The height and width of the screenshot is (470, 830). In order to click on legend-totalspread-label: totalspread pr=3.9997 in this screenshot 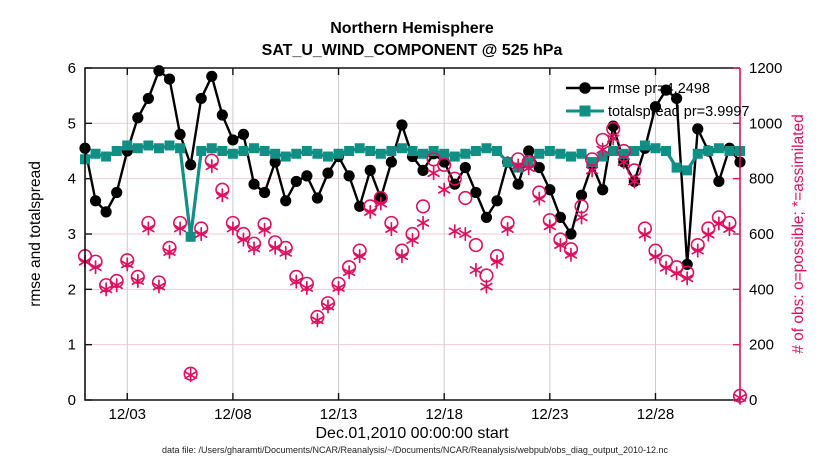, I will do `click(678, 112)`.